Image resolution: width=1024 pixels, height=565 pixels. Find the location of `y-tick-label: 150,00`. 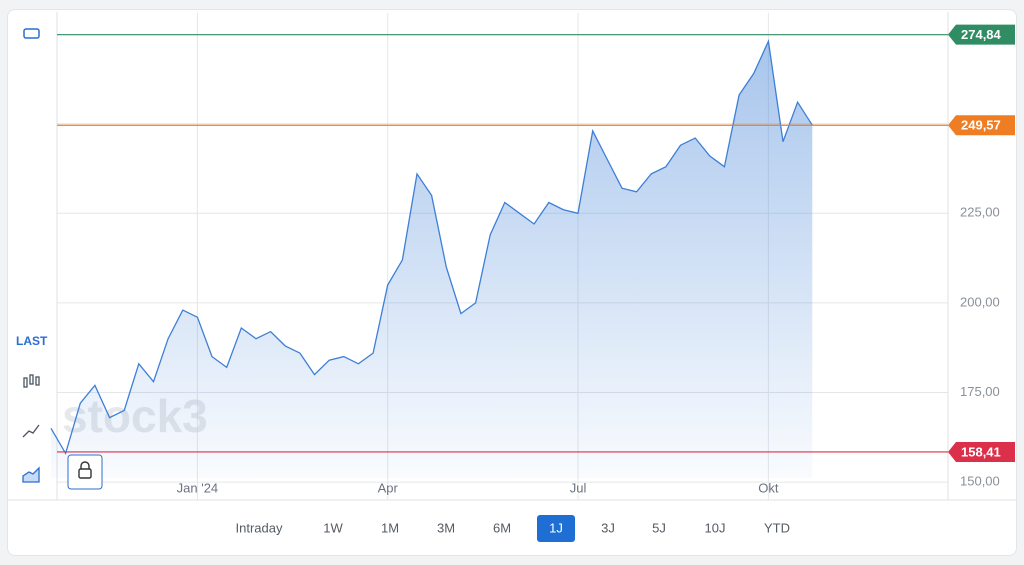

y-tick-label: 150,00 is located at coordinates (980, 481).